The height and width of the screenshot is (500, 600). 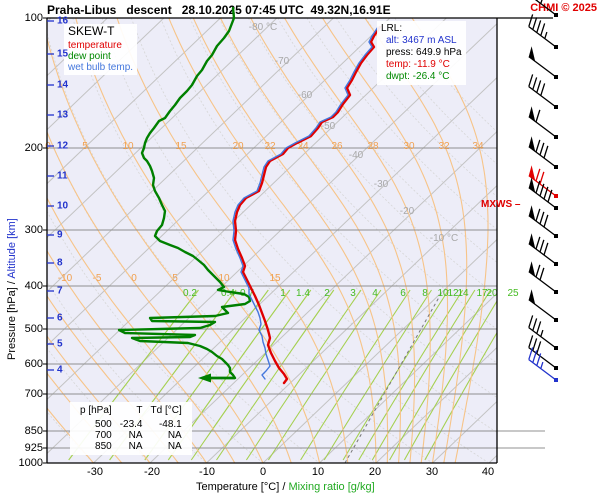 What do you see at coordinates (350, 10) in the screenshot?
I see `station-coords: 49.32N,16.91E` at bounding box center [350, 10].